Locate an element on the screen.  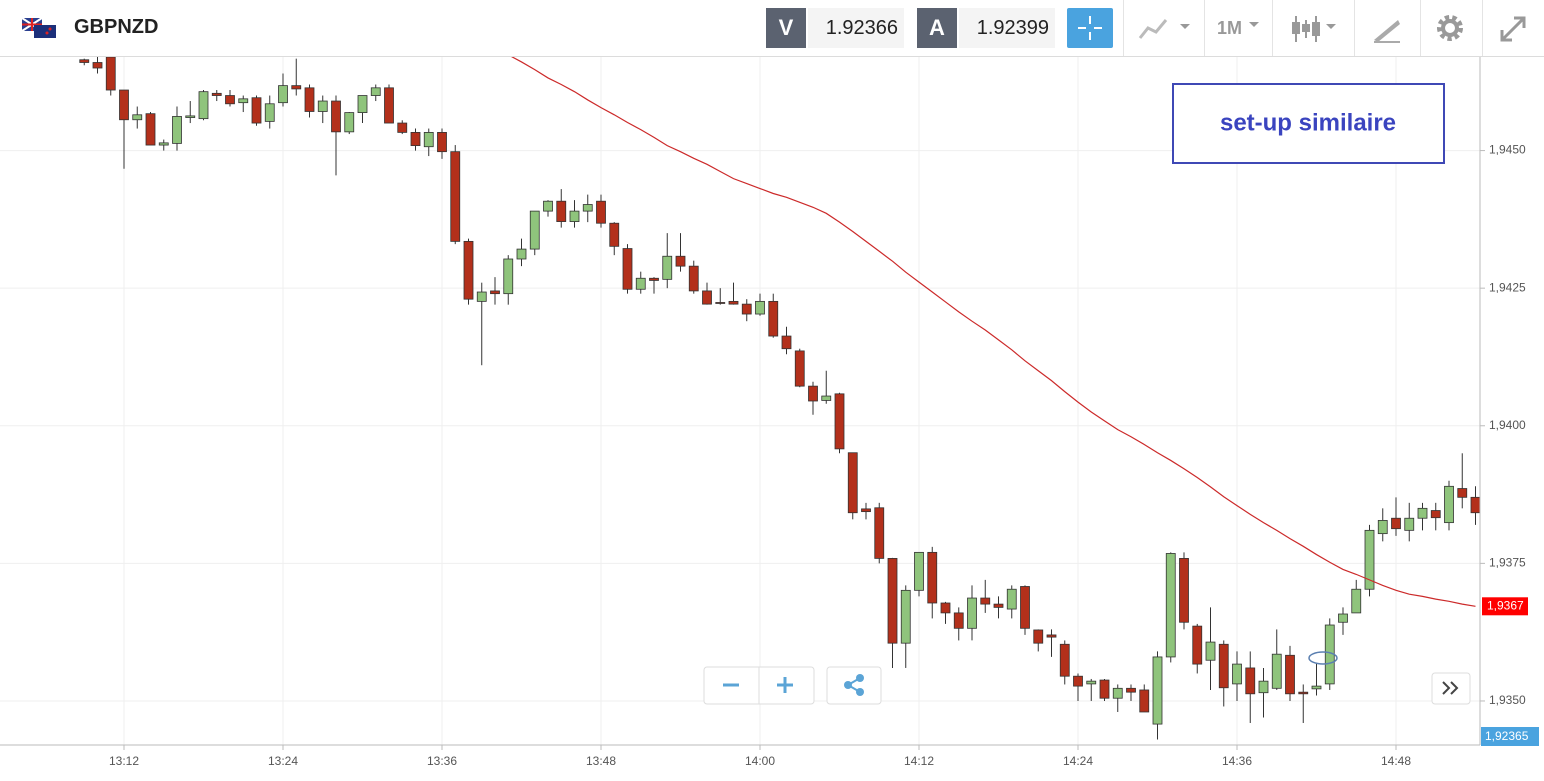
settings-button is located at coordinates (1451, 29).